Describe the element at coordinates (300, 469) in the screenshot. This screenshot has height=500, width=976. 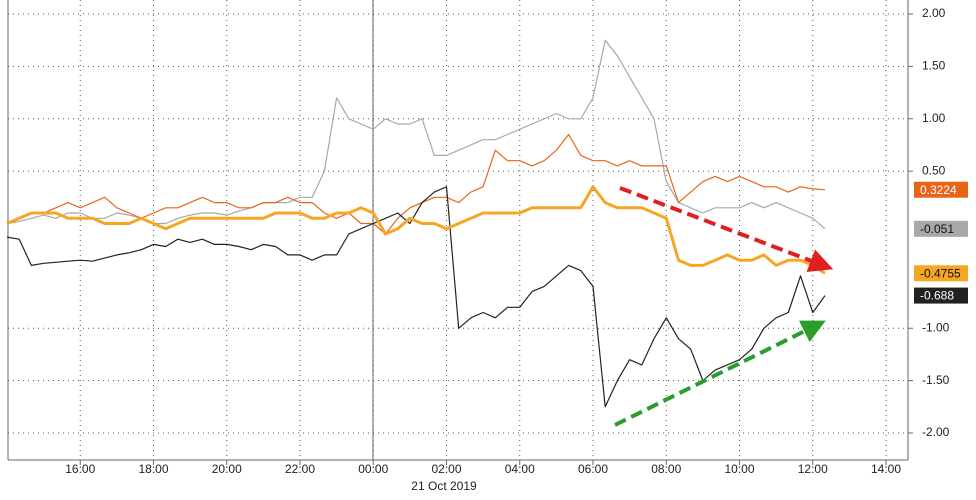
I see `x-tick-label: 22:00` at that location.